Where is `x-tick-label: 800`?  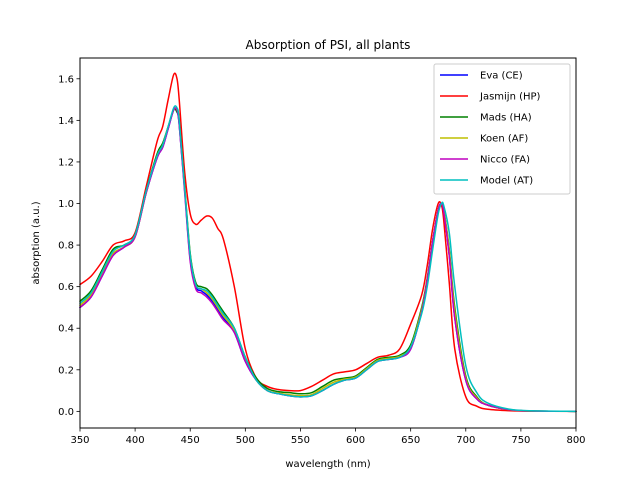 x-tick-label: 800 is located at coordinates (575, 440).